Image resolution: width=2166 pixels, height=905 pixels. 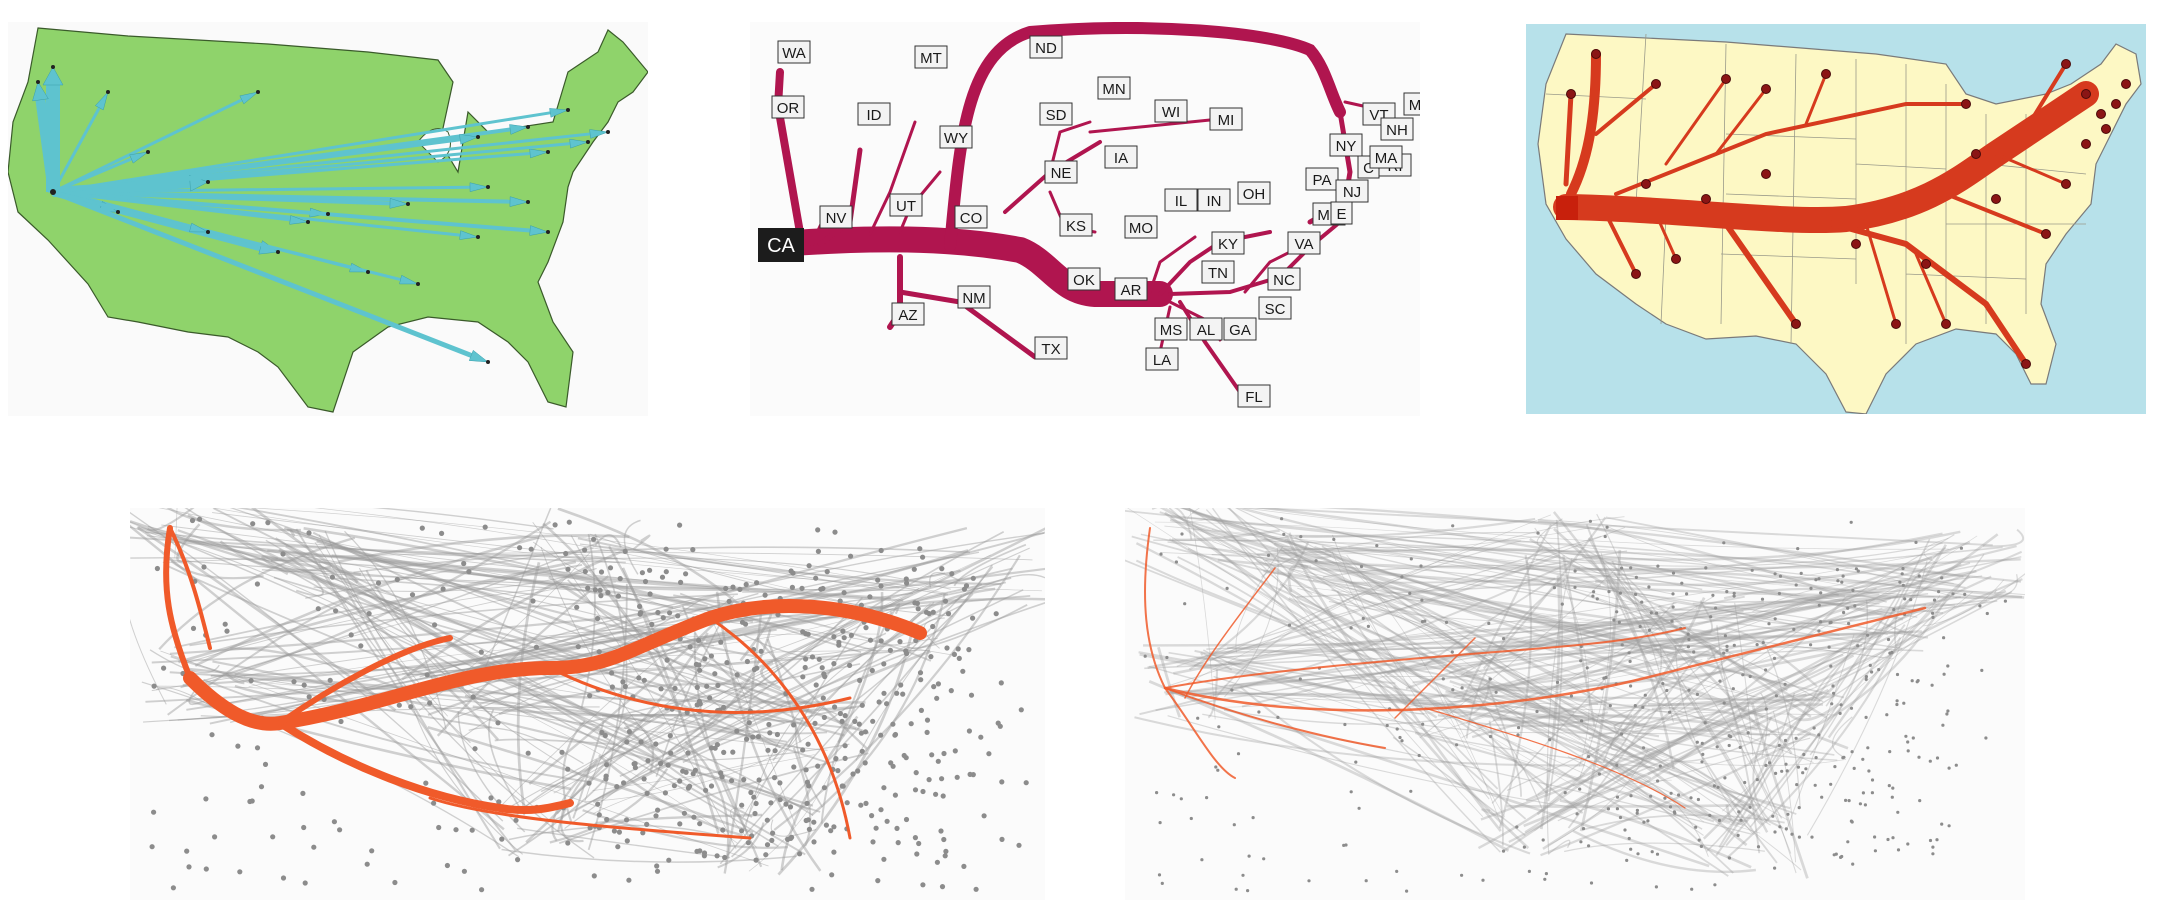 I want to click on state-label-box-id, so click(x=874, y=114).